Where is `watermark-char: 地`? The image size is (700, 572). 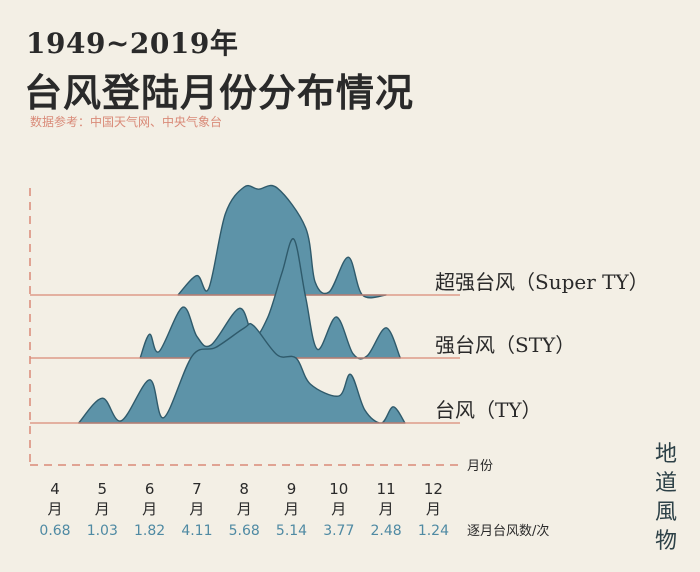 watermark-char: 地 is located at coordinates (665, 454).